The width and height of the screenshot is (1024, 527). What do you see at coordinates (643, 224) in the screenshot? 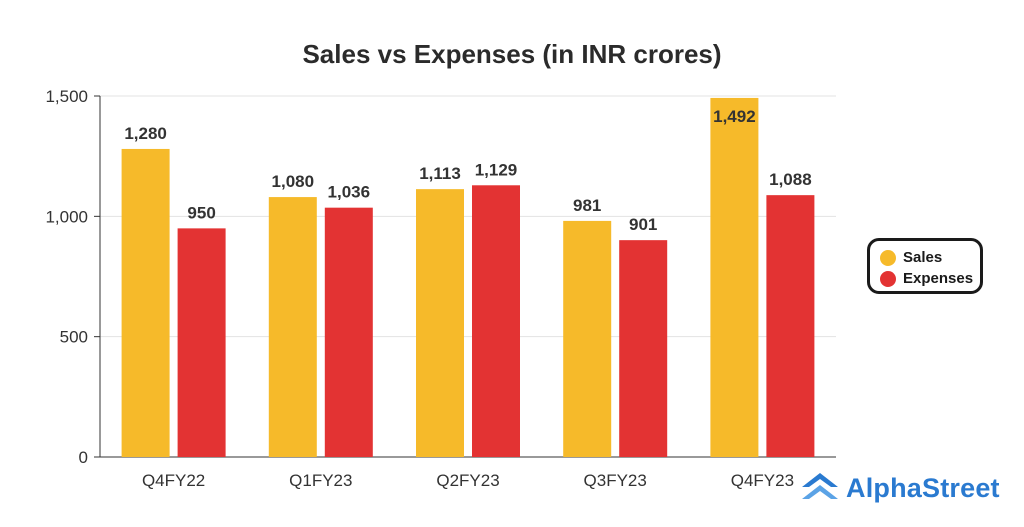
I see `data-label-expenses: 901` at bounding box center [643, 224].